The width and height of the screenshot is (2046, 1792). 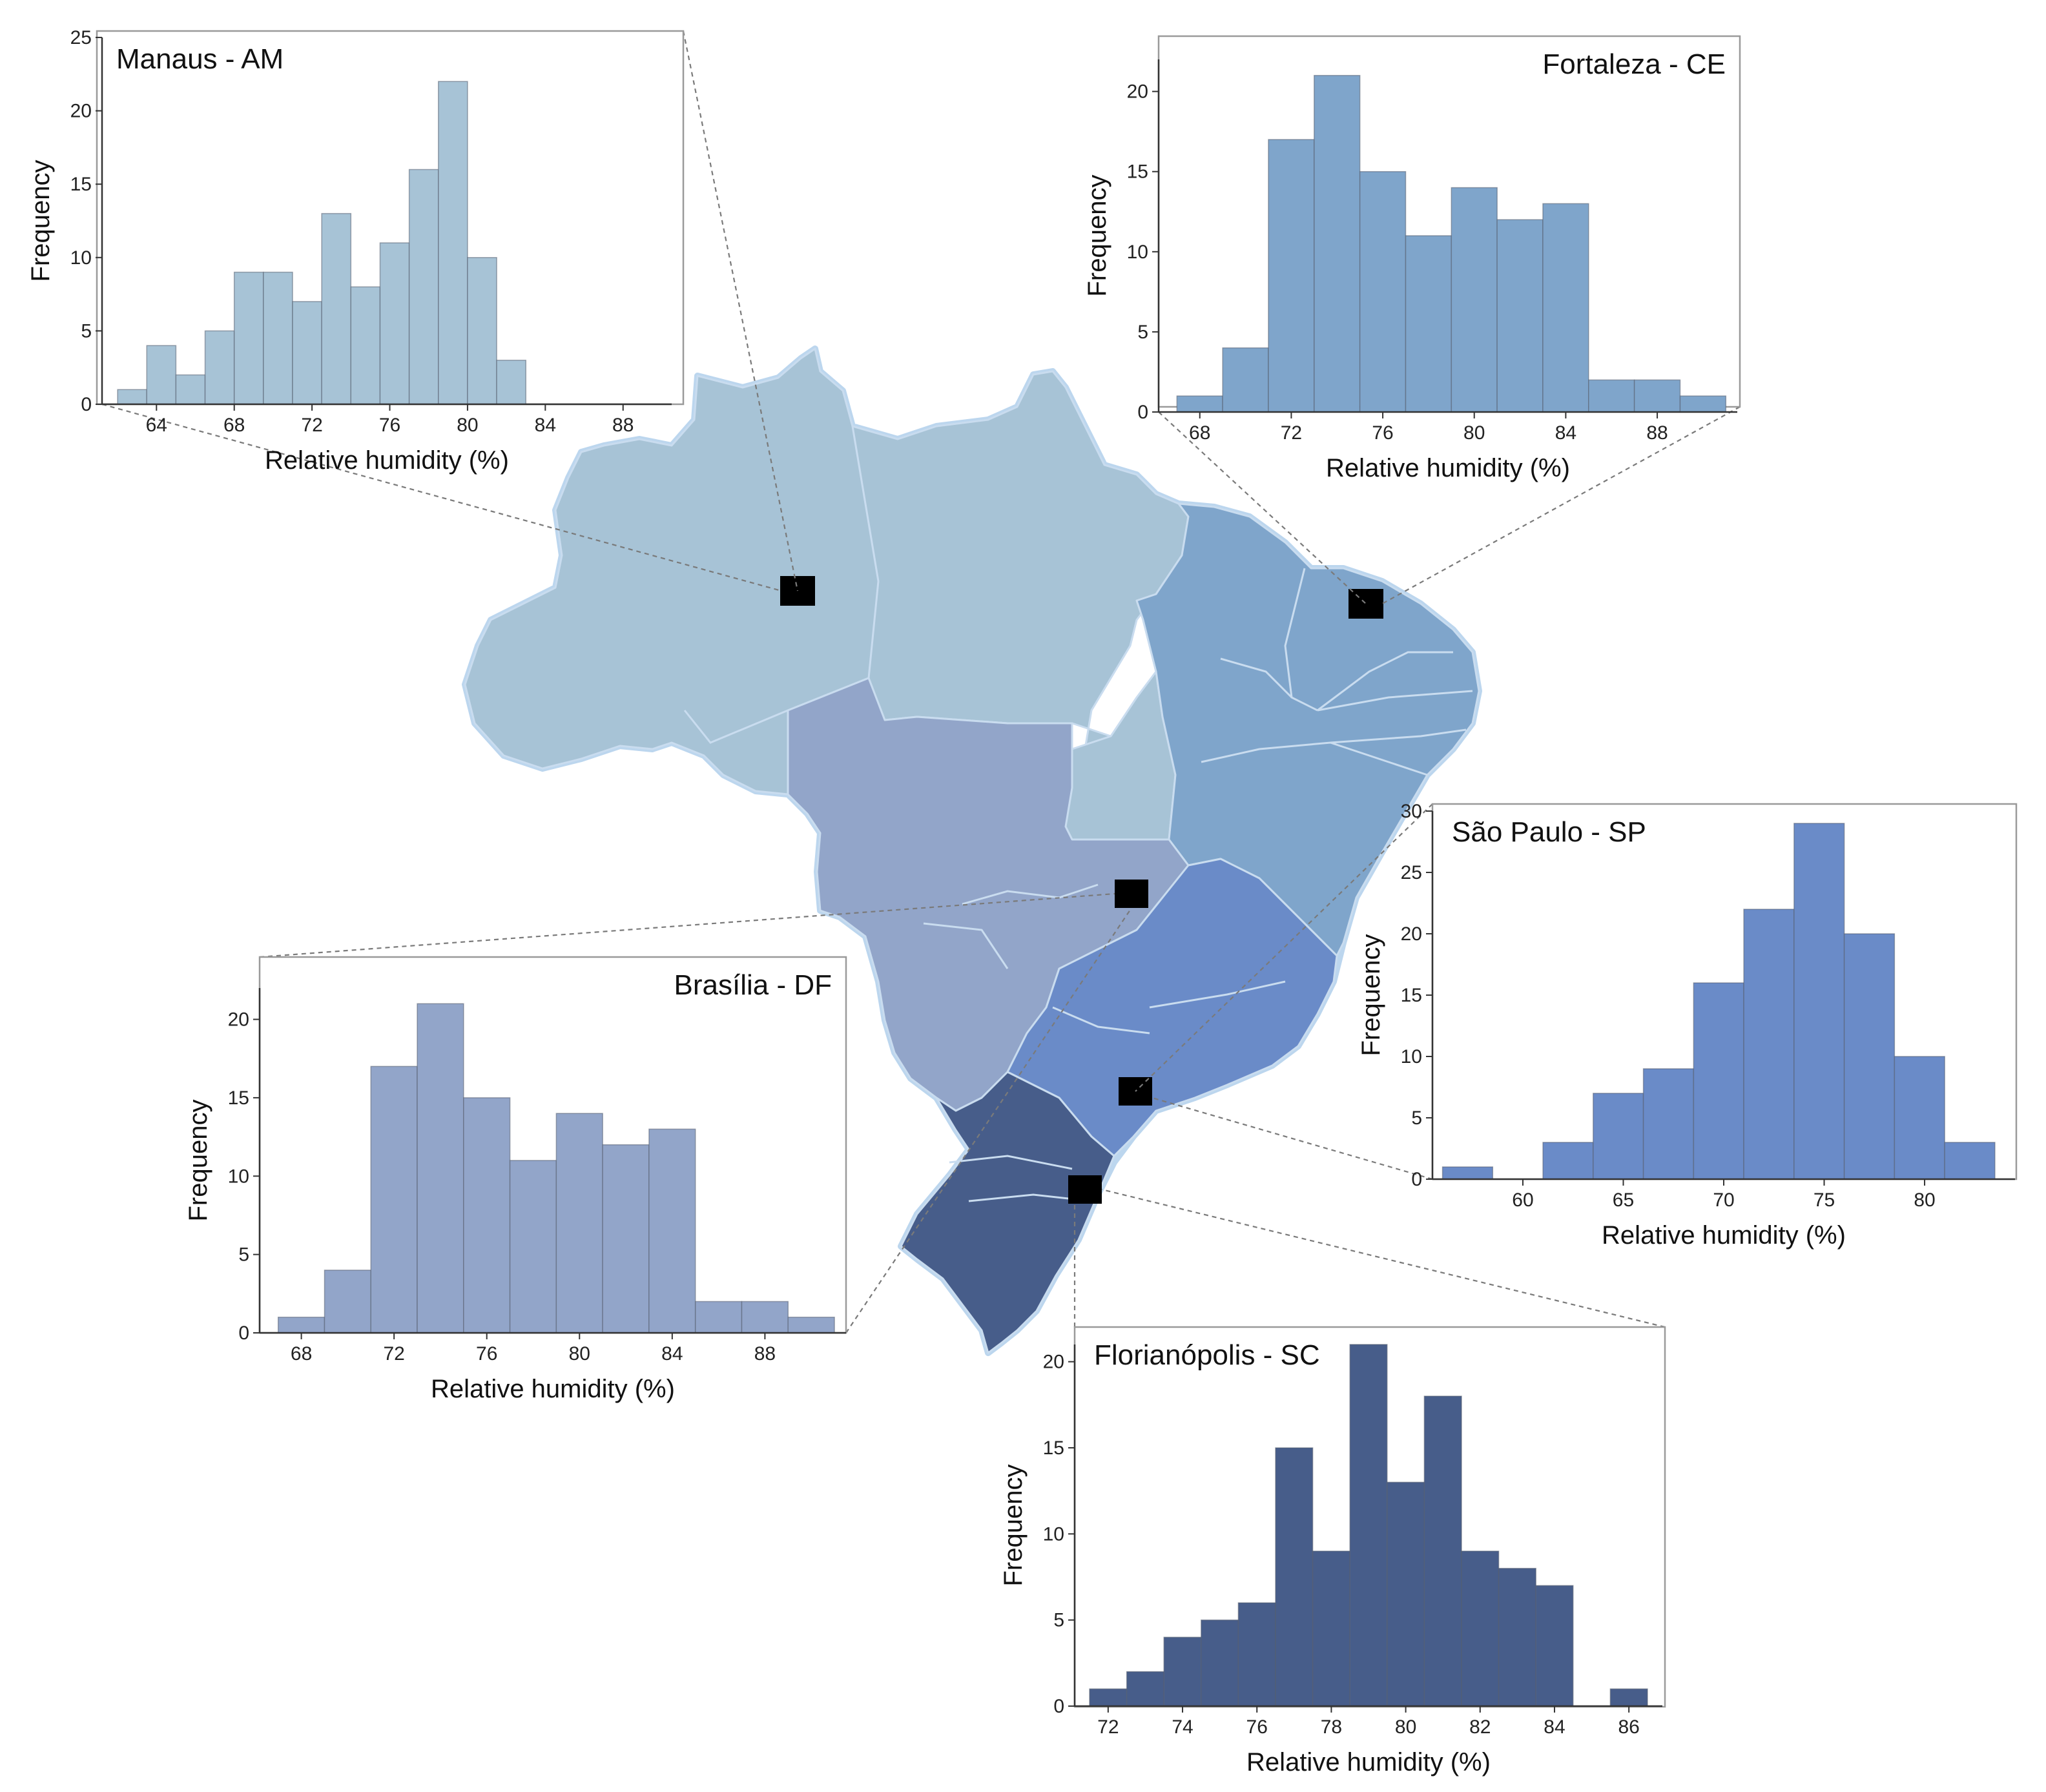 What do you see at coordinates (1549, 832) in the screenshot?
I see `sao-paulo-panel-title: São Paulo - SP` at bounding box center [1549, 832].